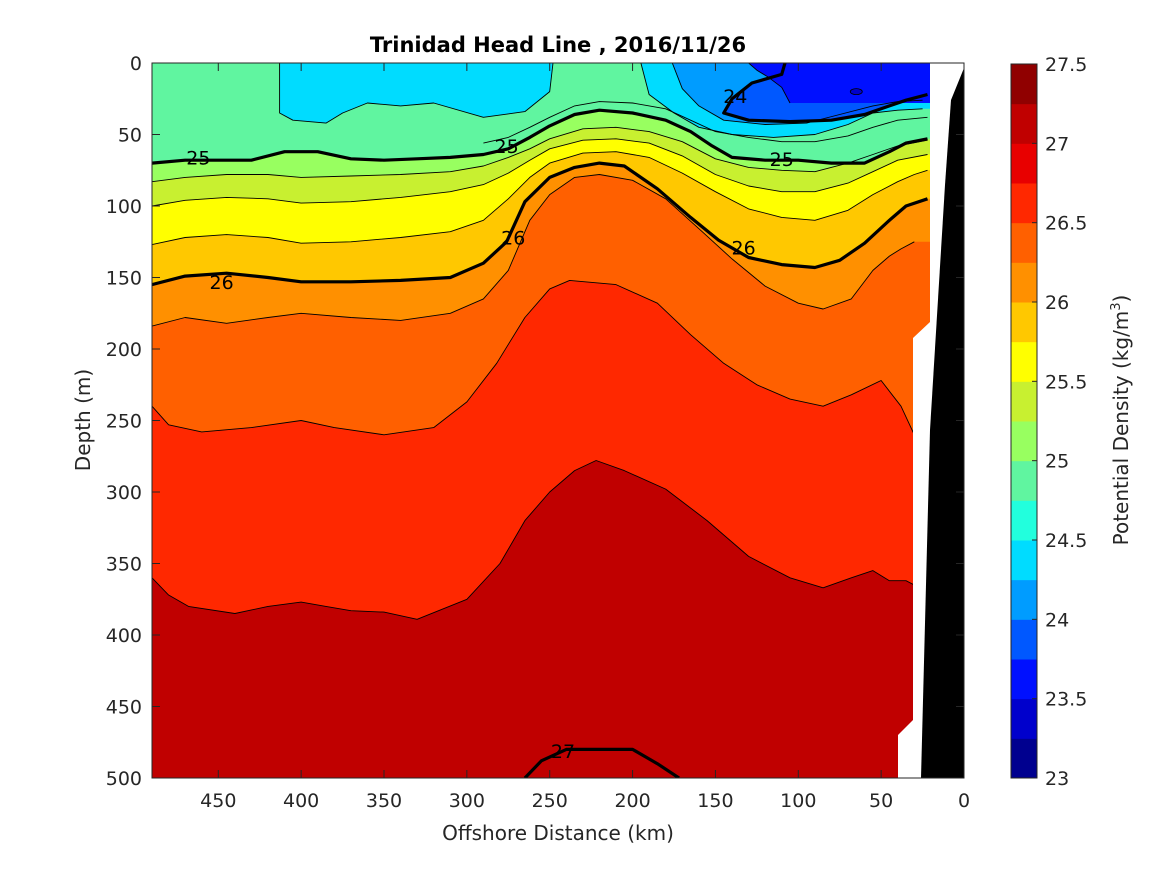  What do you see at coordinates (1057, 779) in the screenshot?
I see `colorbar-tick-label: 23` at bounding box center [1057, 779].